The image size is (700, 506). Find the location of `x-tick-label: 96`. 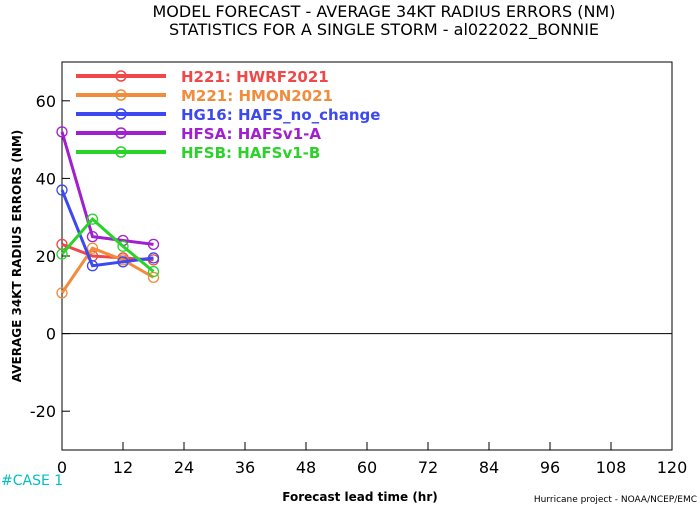

x-tick-label: 96 is located at coordinates (550, 467).